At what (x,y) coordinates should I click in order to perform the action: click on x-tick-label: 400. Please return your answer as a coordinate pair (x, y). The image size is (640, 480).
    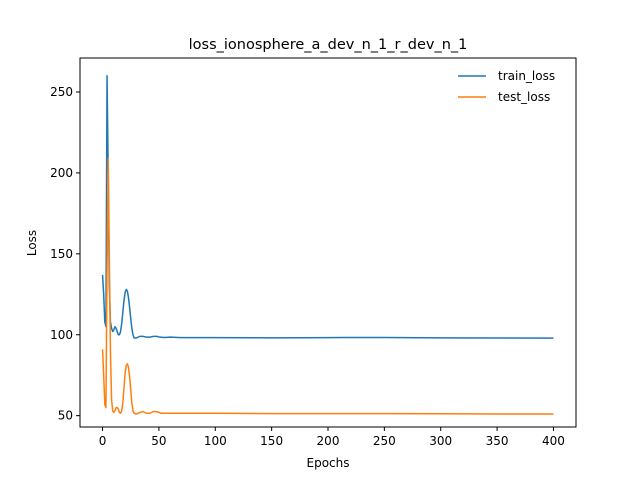
    Looking at the image, I should click on (553, 441).